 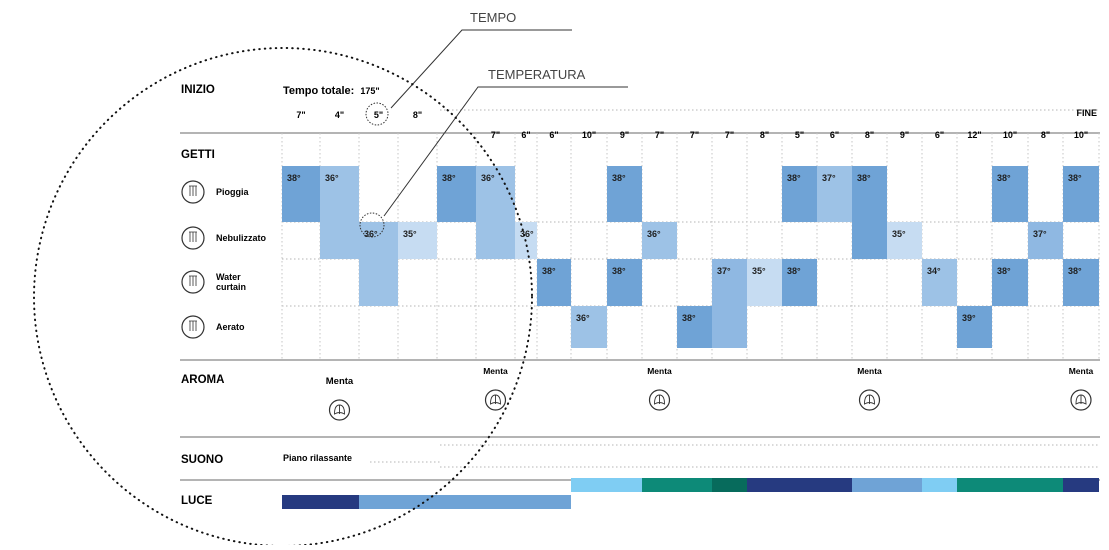 What do you see at coordinates (232, 192) in the screenshot?
I see `jet-label: Pioggia` at bounding box center [232, 192].